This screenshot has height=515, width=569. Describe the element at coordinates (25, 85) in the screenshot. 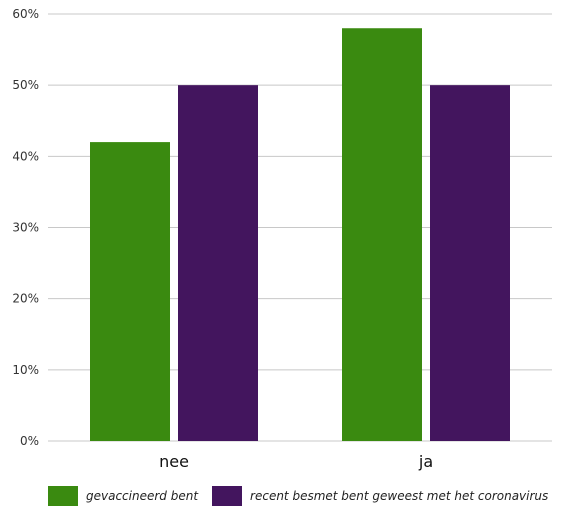

I see `y-tick-label: 50%` at that location.